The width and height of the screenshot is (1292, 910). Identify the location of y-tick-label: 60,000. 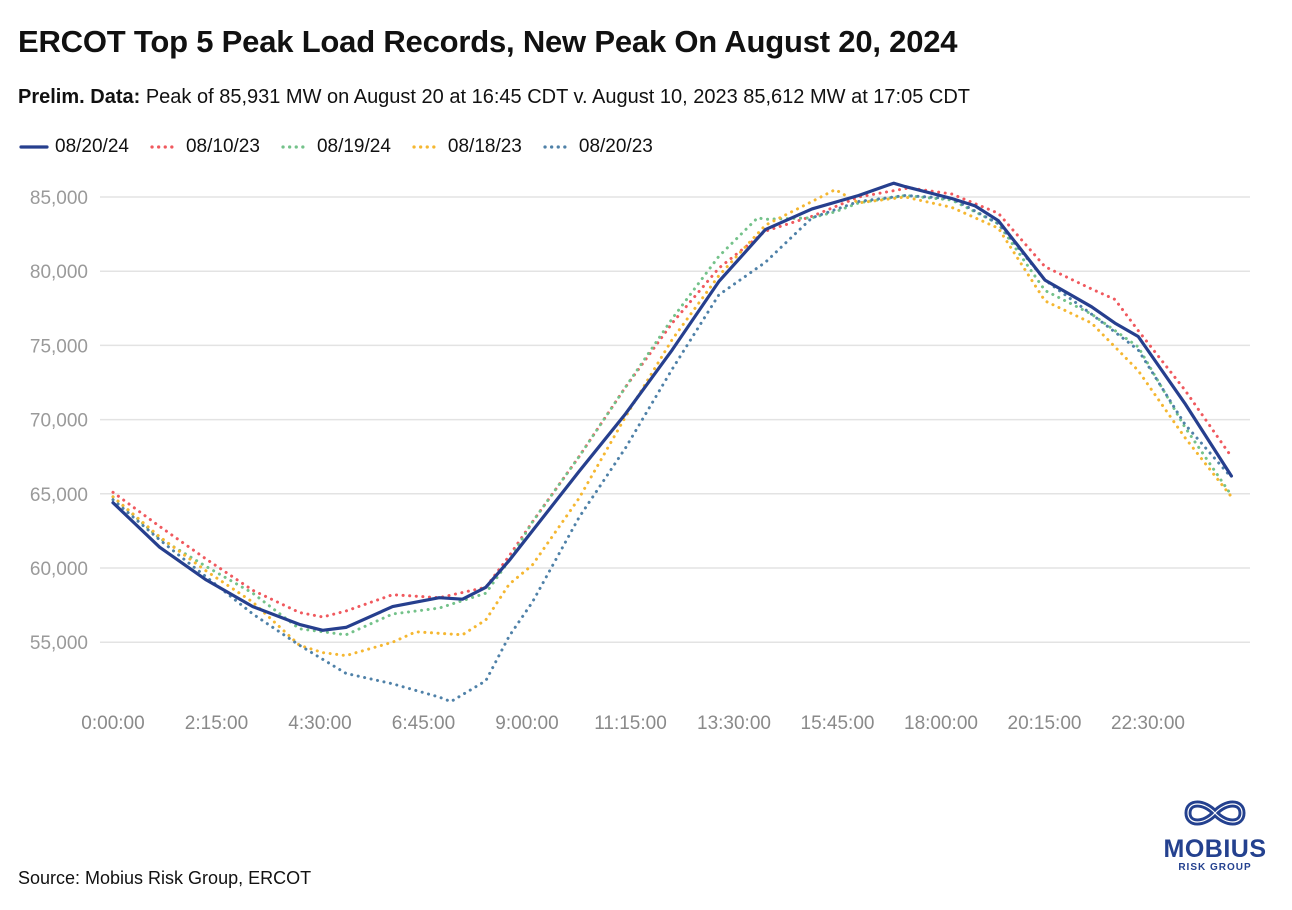
(59, 569).